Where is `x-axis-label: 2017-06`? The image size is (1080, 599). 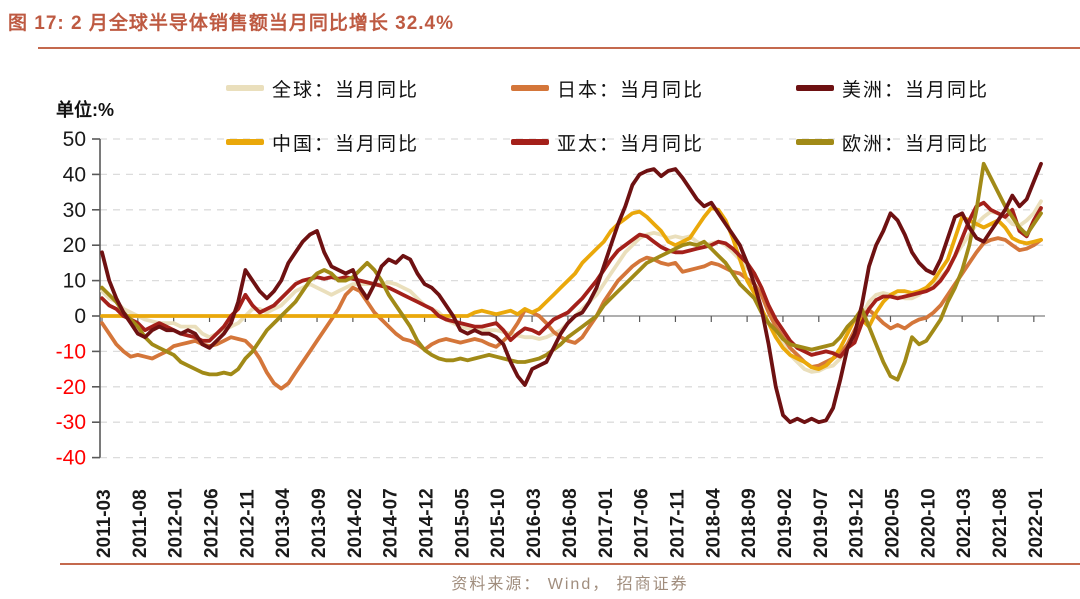 x-axis-label: 2017-06 is located at coordinates (642, 523).